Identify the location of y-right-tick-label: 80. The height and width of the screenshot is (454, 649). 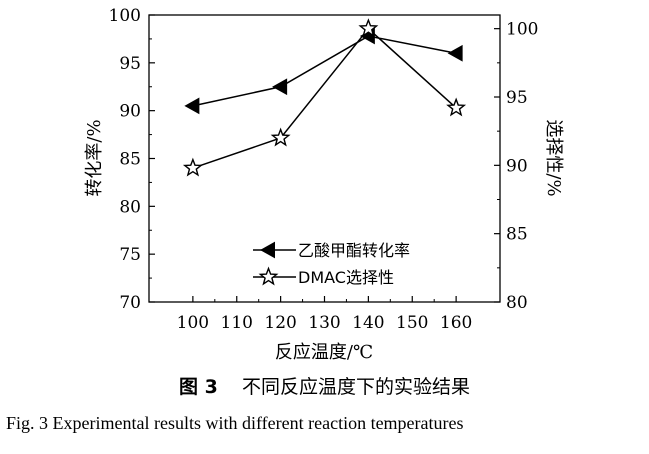
(517, 303).